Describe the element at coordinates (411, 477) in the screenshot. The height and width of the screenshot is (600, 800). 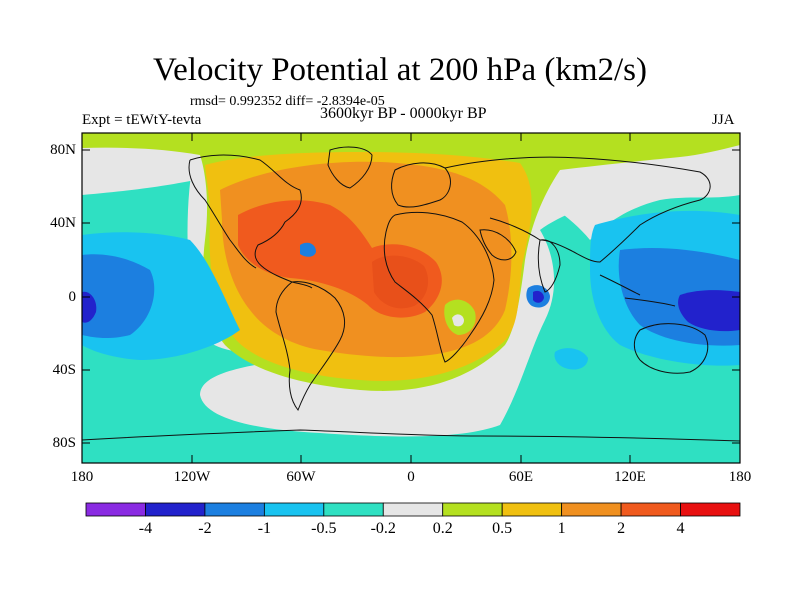
I see `lon-label-0: 0` at that location.